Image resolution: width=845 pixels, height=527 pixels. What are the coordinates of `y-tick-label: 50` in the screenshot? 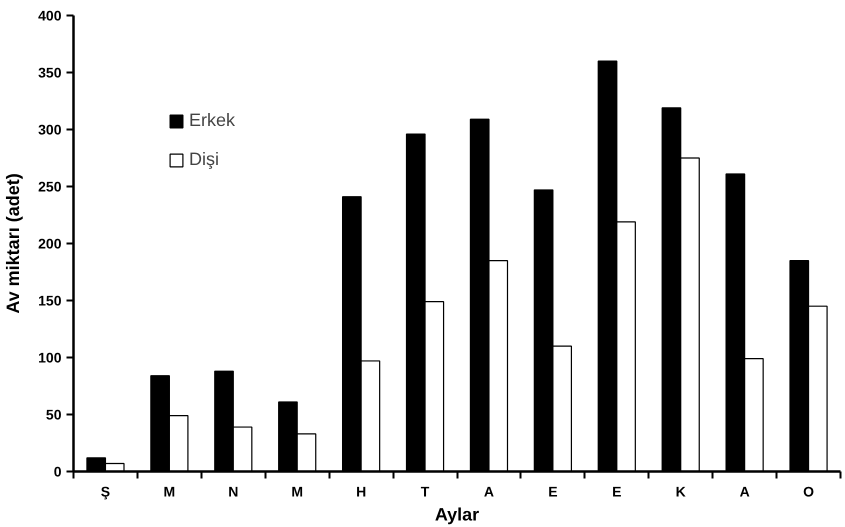 It's located at (54, 414).